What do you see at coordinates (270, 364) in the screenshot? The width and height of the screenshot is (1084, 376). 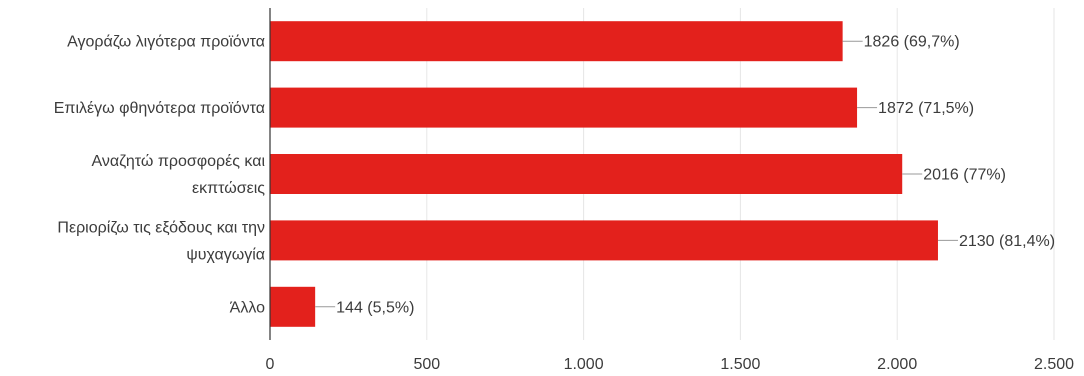 I see `x-tick-label: 0` at bounding box center [270, 364].